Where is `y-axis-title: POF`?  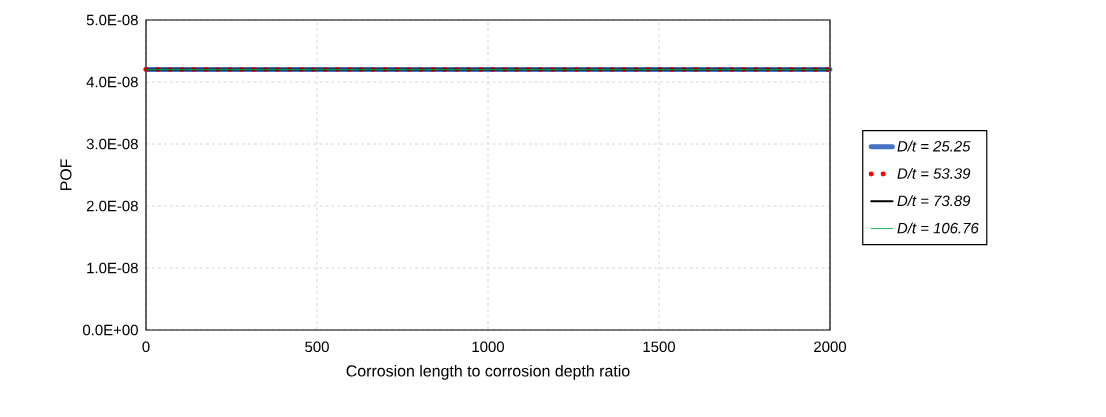
y-axis-title: POF is located at coordinates (66, 175).